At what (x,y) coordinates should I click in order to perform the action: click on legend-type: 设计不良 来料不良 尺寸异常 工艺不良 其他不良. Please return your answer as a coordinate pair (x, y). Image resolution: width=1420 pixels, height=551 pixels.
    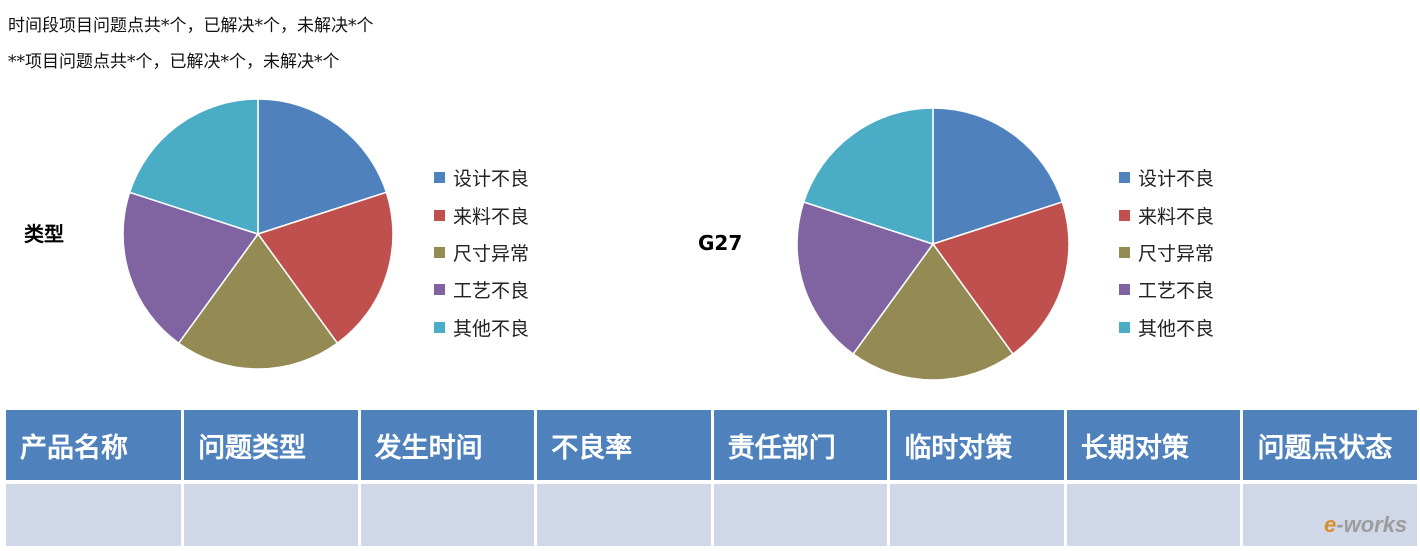
    Looking at the image, I should click on (504, 252).